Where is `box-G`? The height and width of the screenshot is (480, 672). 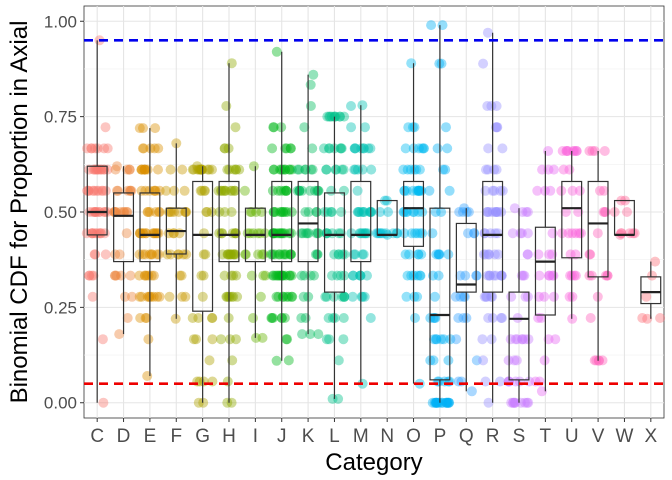
box-G is located at coordinates (203, 284).